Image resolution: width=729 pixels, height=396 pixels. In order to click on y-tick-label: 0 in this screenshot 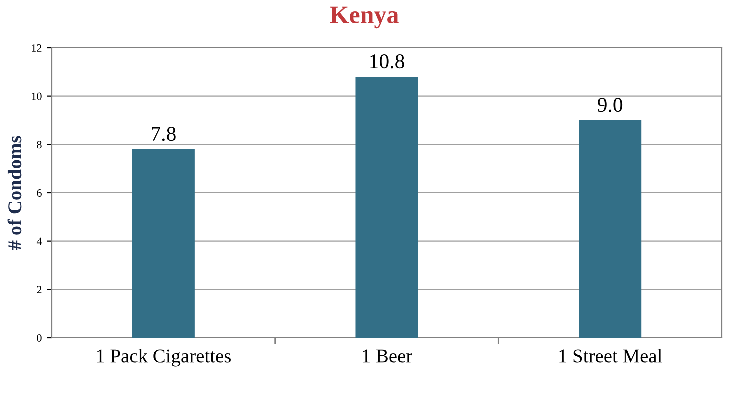, I will do `click(39, 338)`.